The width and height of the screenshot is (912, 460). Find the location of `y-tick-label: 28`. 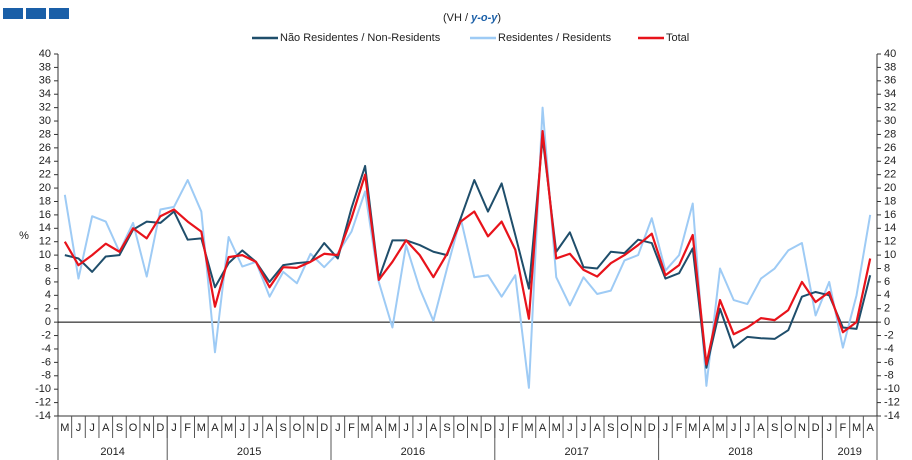

y-tick-label: 28 is located at coordinates (890, 134).